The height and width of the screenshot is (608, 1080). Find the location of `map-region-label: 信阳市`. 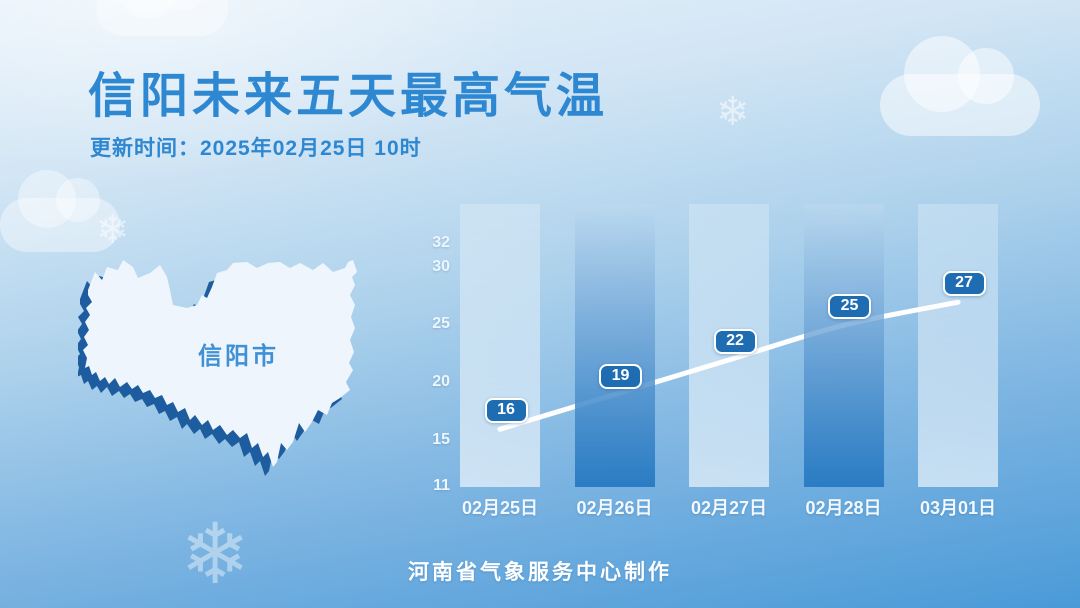

map-region-label: 信阳市 is located at coordinates (238, 356).